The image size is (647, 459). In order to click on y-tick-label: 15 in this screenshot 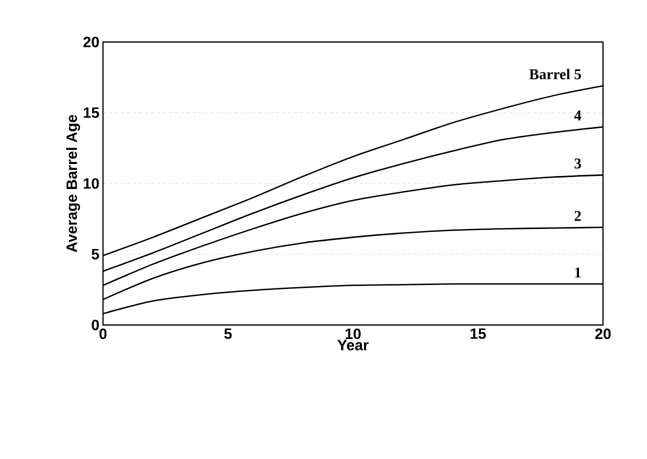, I will do `click(92, 113)`.